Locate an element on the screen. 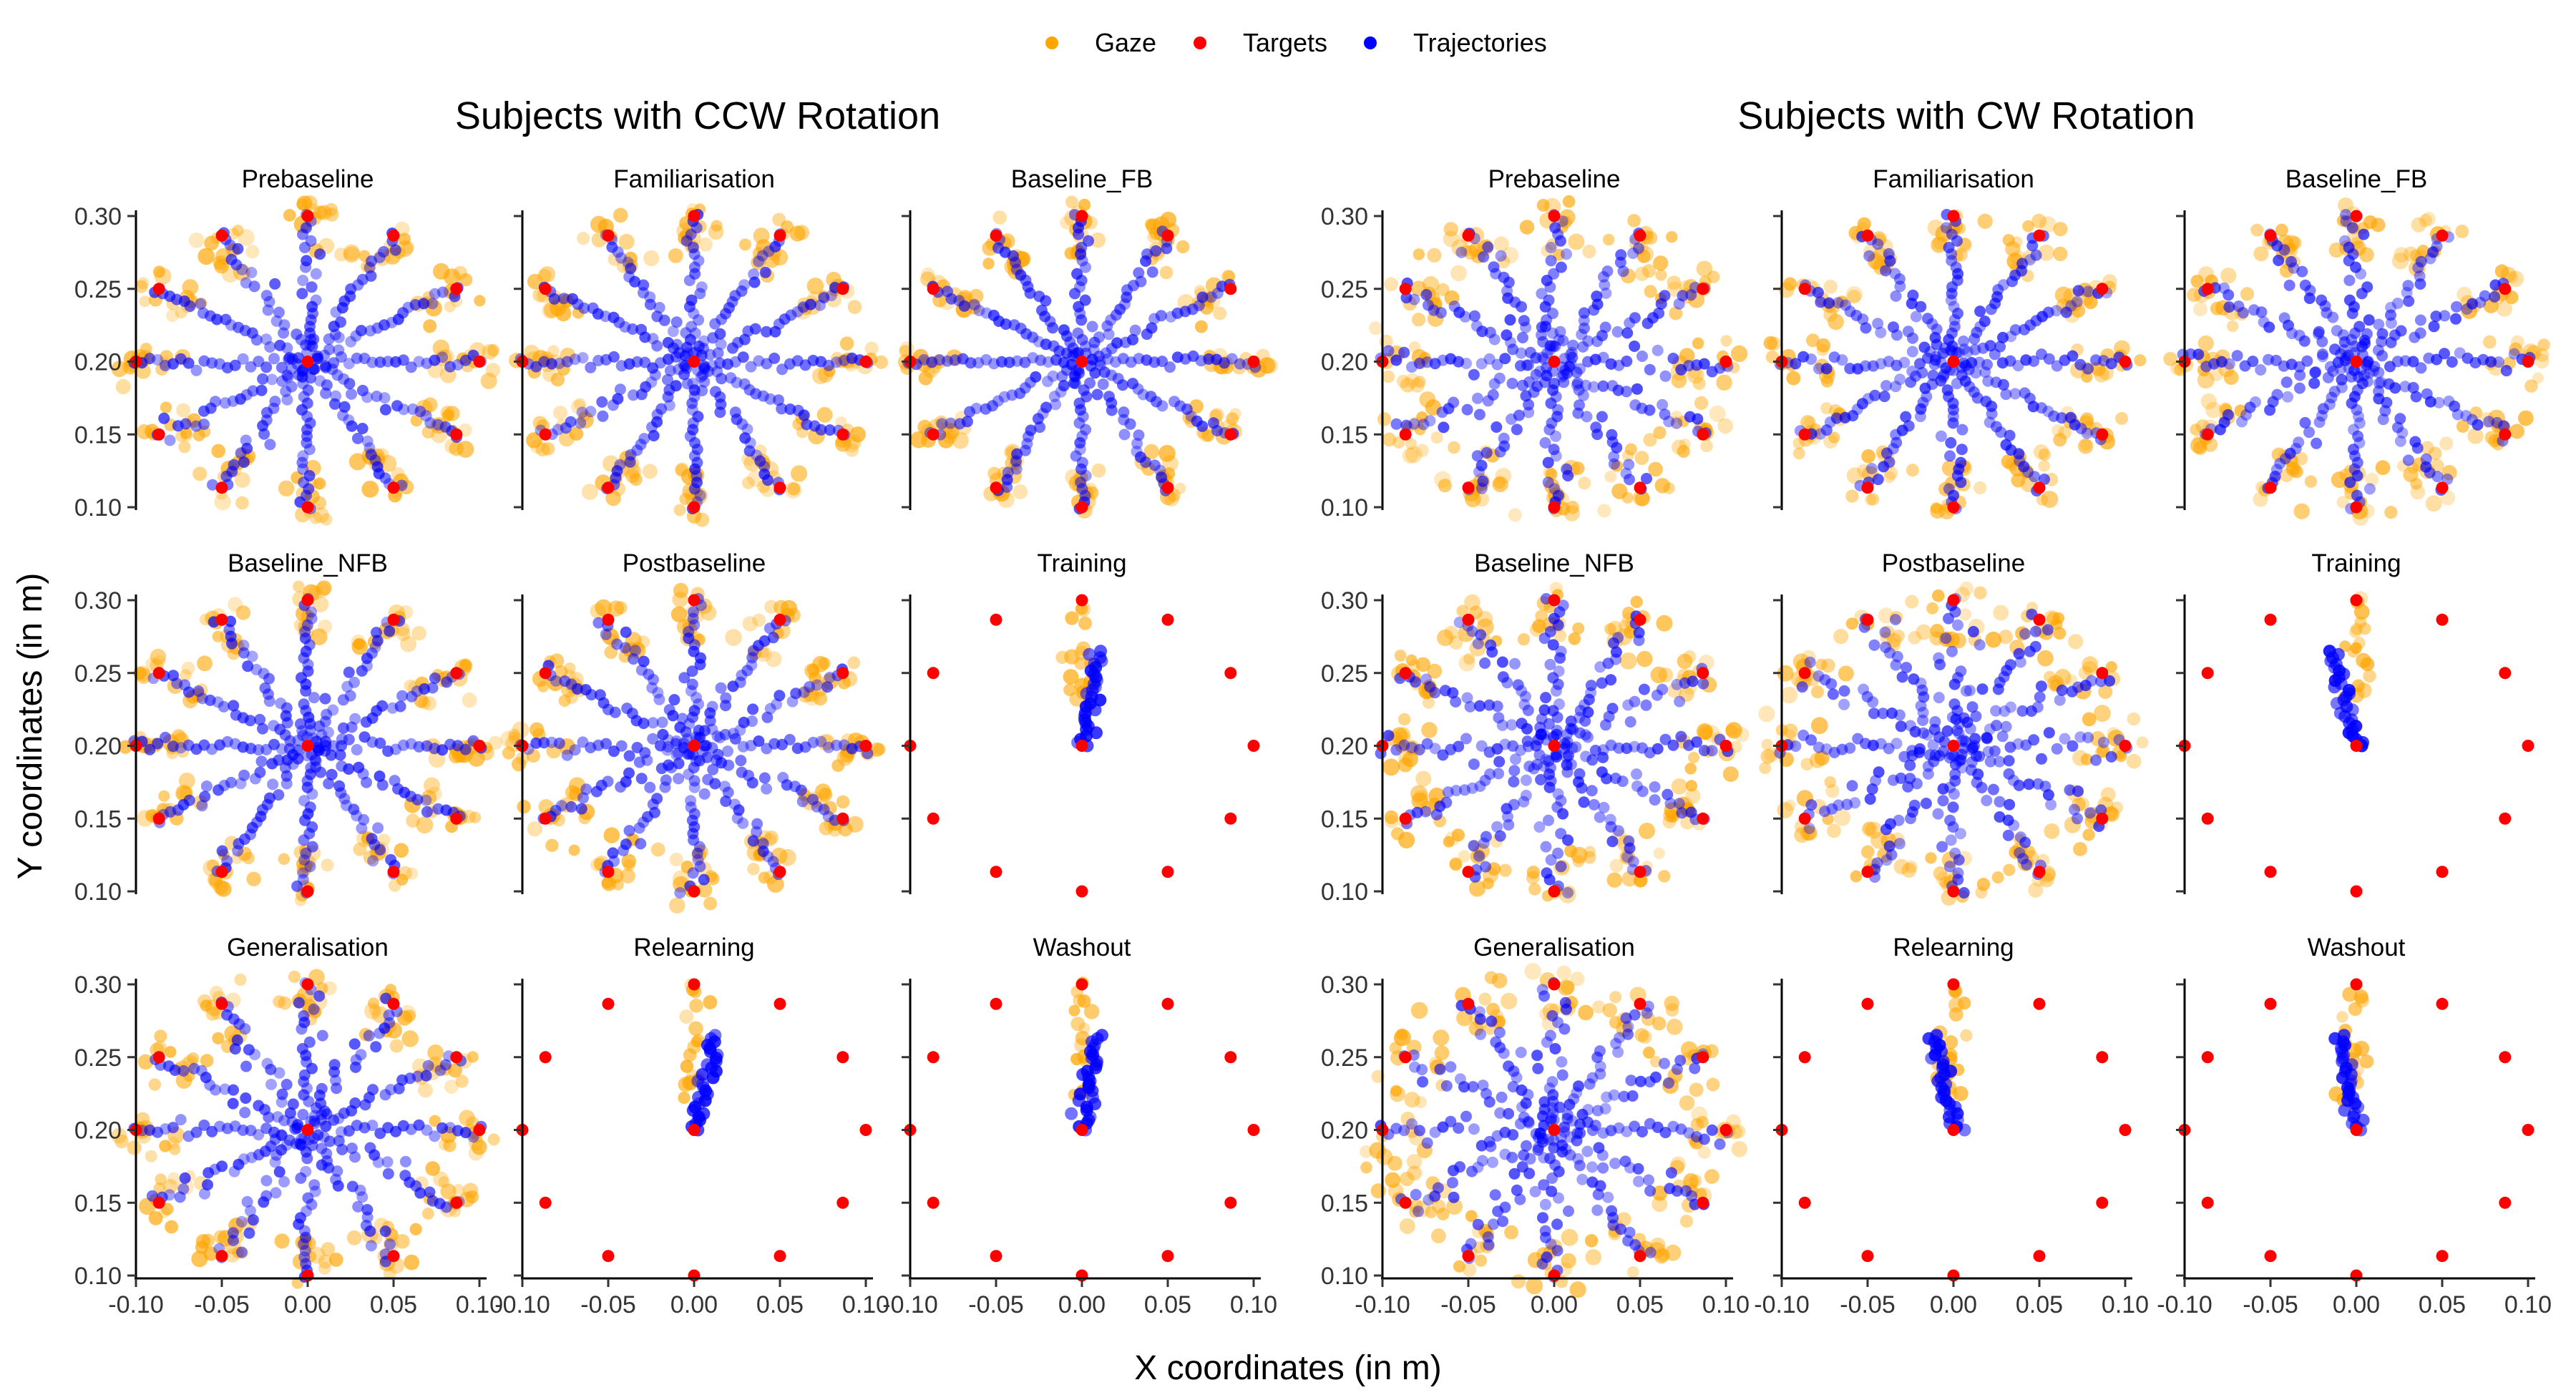  target-points is located at coordinates (308, 362).